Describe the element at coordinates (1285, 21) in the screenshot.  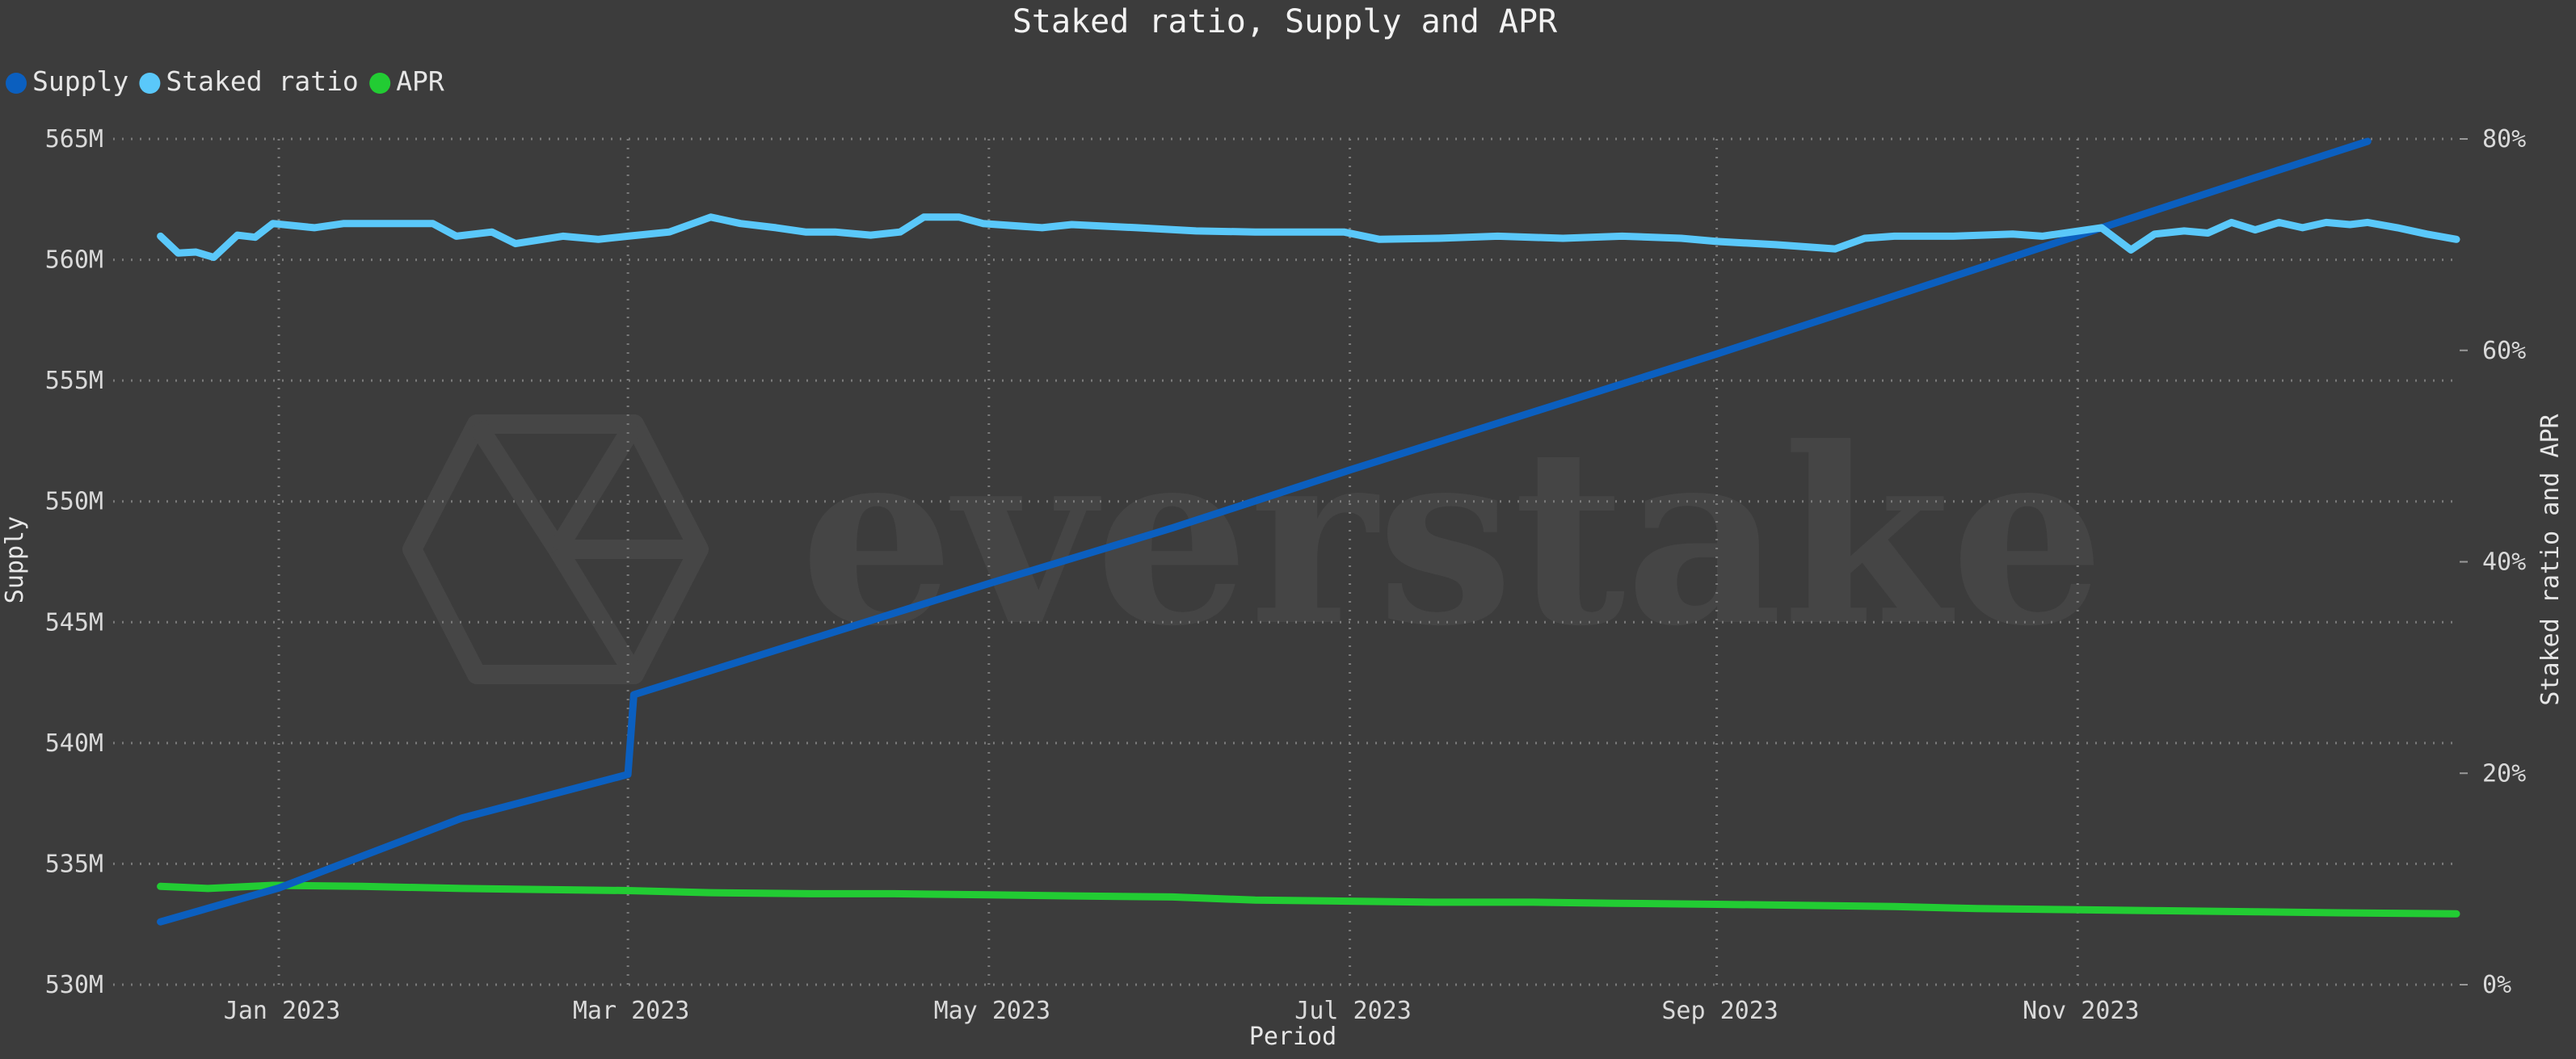
I see `chart-title: Staked ratio, Supply and APR` at that location.